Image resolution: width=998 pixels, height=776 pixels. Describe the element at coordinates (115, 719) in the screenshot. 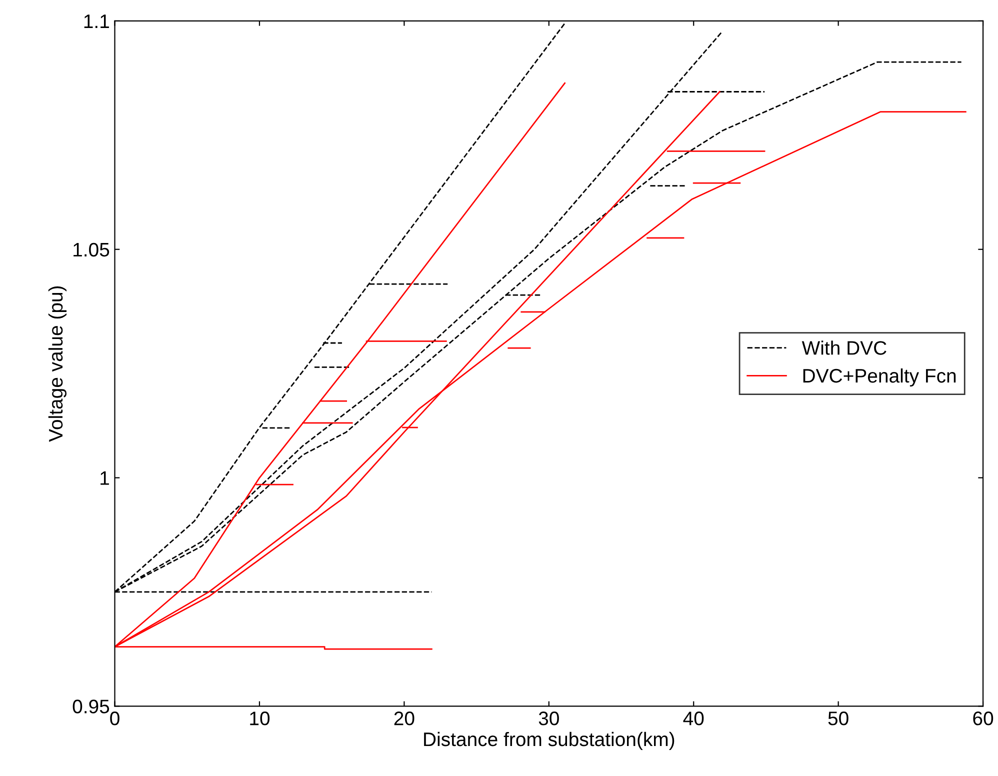

I see `x-tick-label: 0` at that location.